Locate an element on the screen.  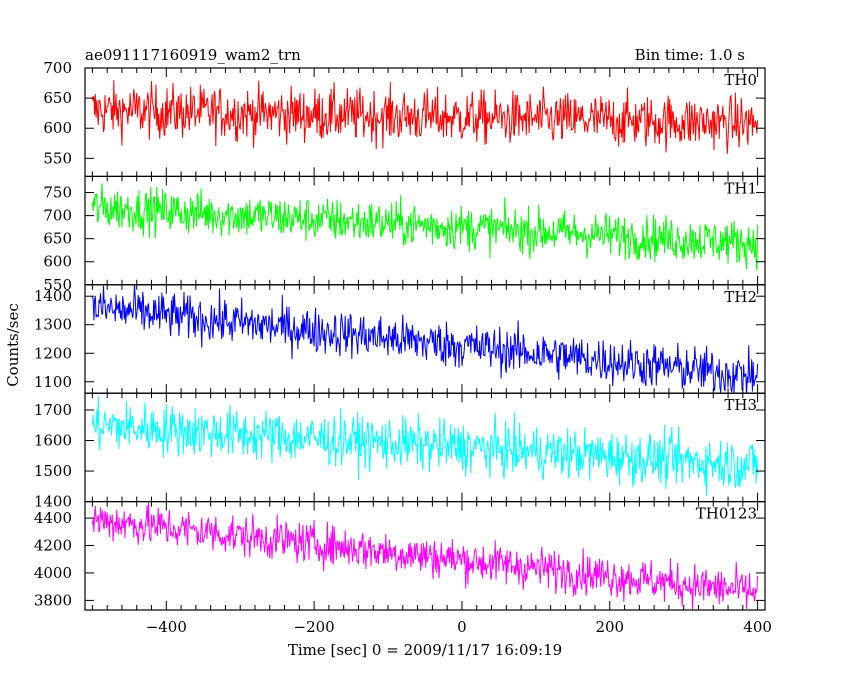
y-tick-label: 4400 is located at coordinates (53, 518).